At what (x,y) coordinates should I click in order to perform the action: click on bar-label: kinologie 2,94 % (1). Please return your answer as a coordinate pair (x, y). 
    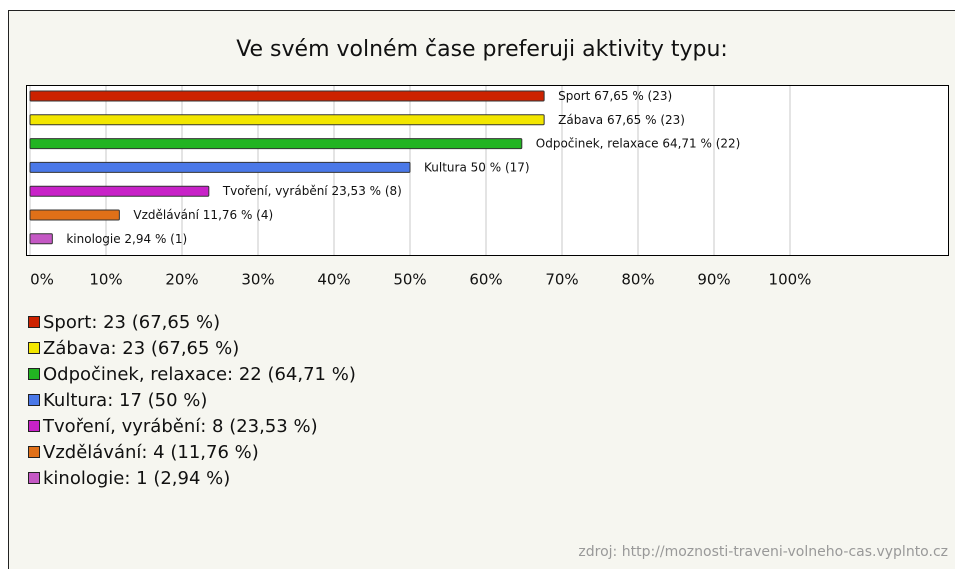
    Looking at the image, I should click on (126, 238).